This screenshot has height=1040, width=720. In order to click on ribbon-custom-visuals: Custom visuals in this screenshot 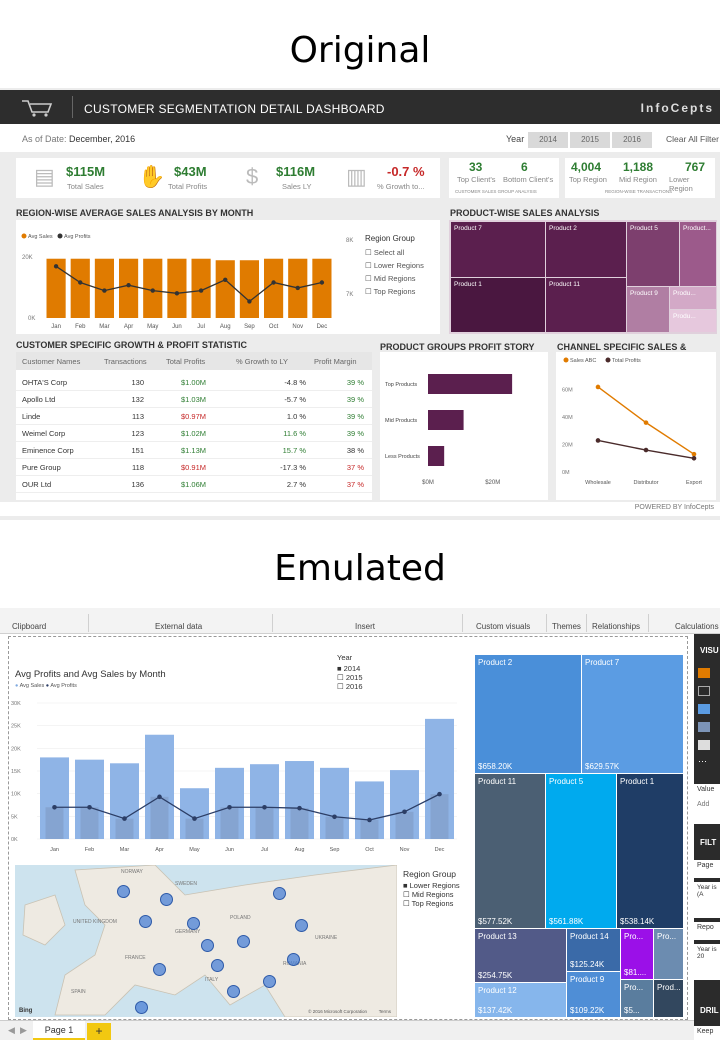, I will do `click(503, 626)`.